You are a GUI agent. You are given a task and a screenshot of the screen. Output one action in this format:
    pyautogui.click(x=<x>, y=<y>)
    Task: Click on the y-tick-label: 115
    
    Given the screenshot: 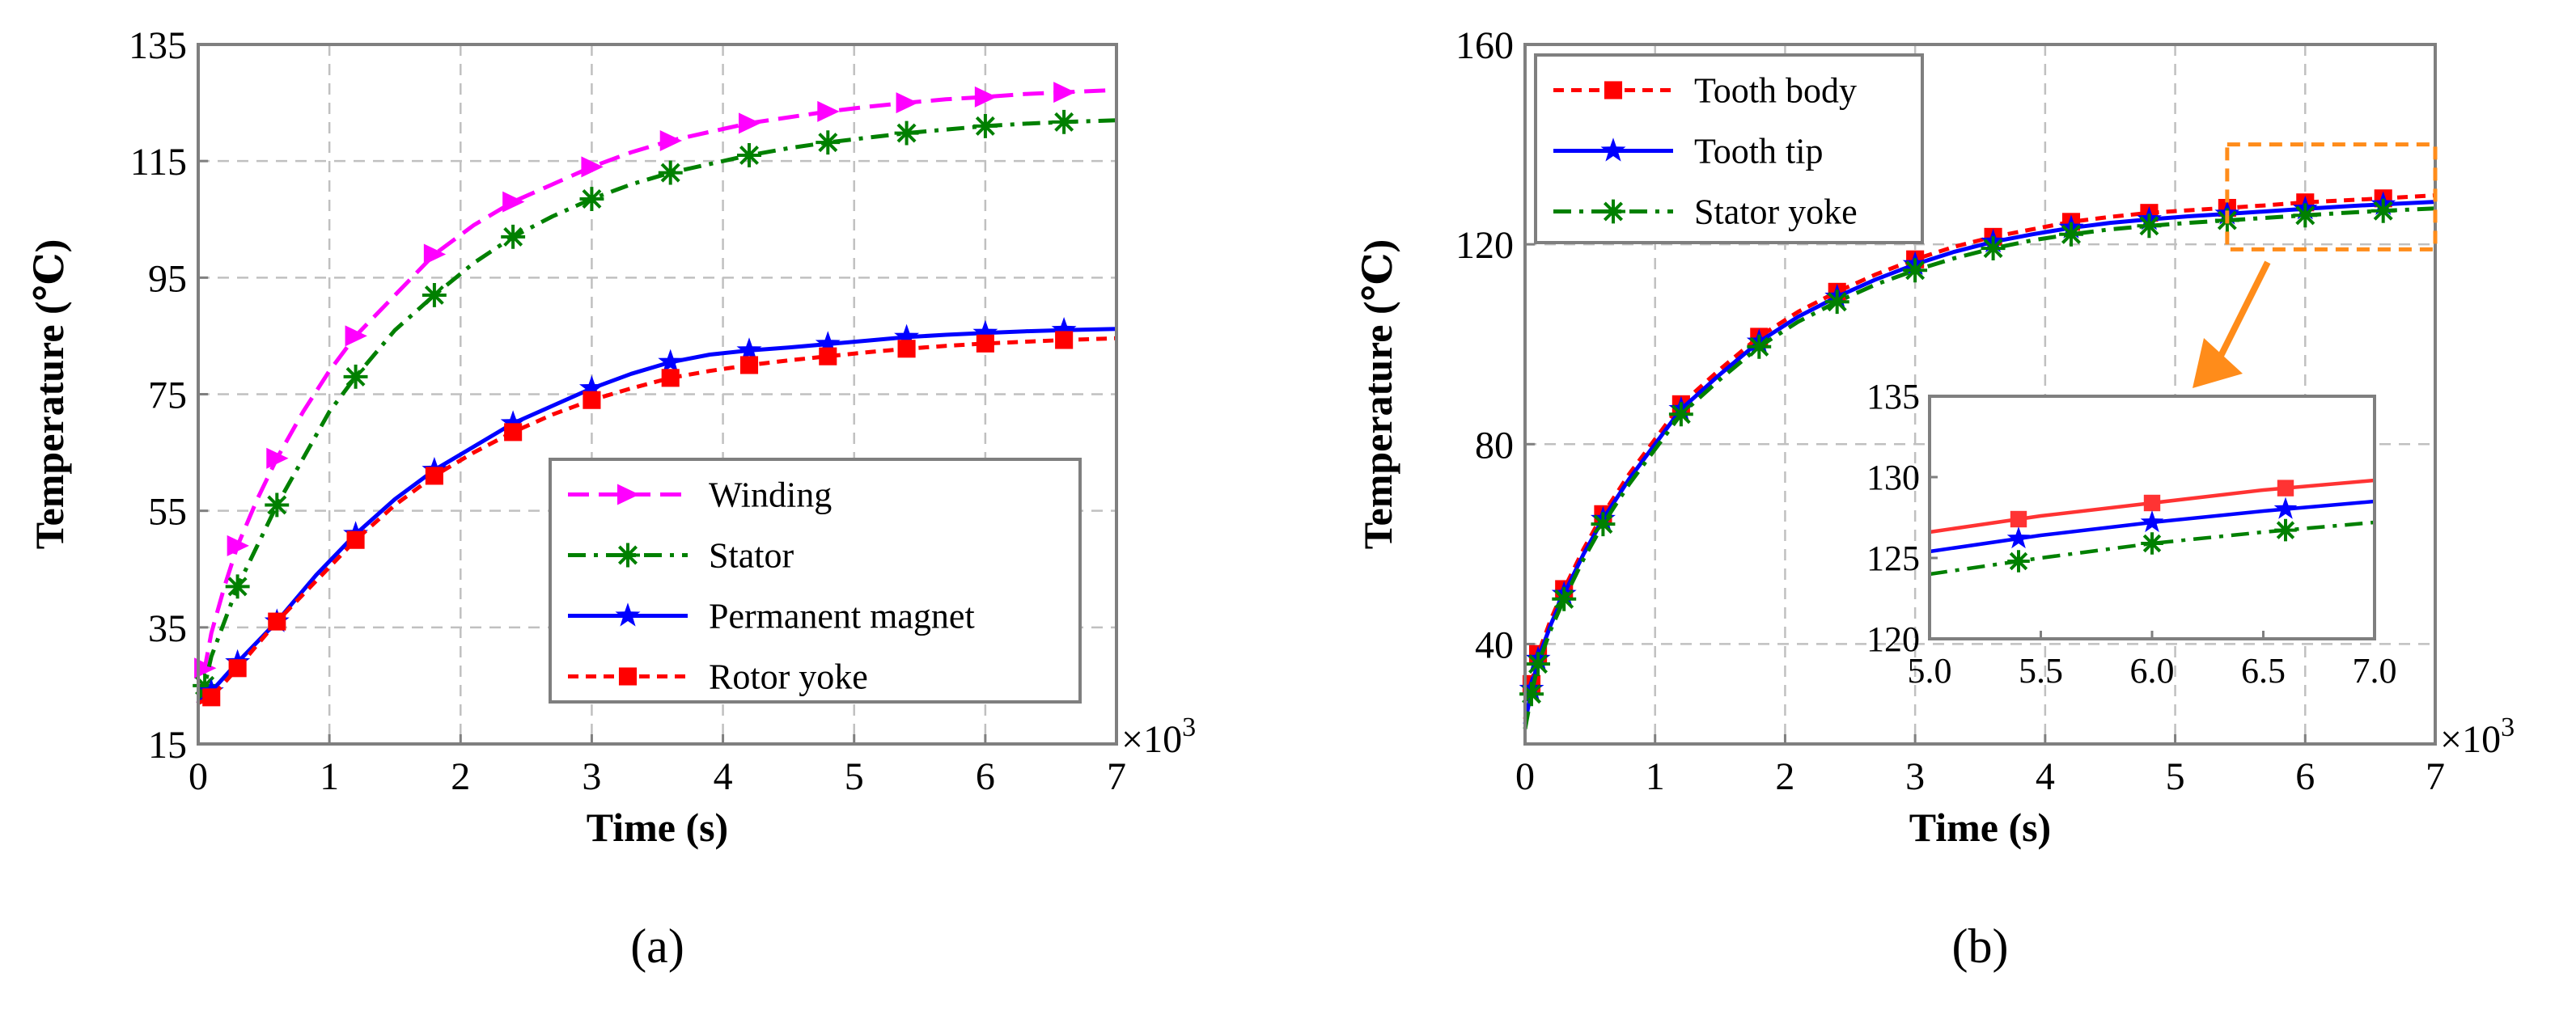 What is the action you would take?
    pyautogui.click(x=158, y=162)
    